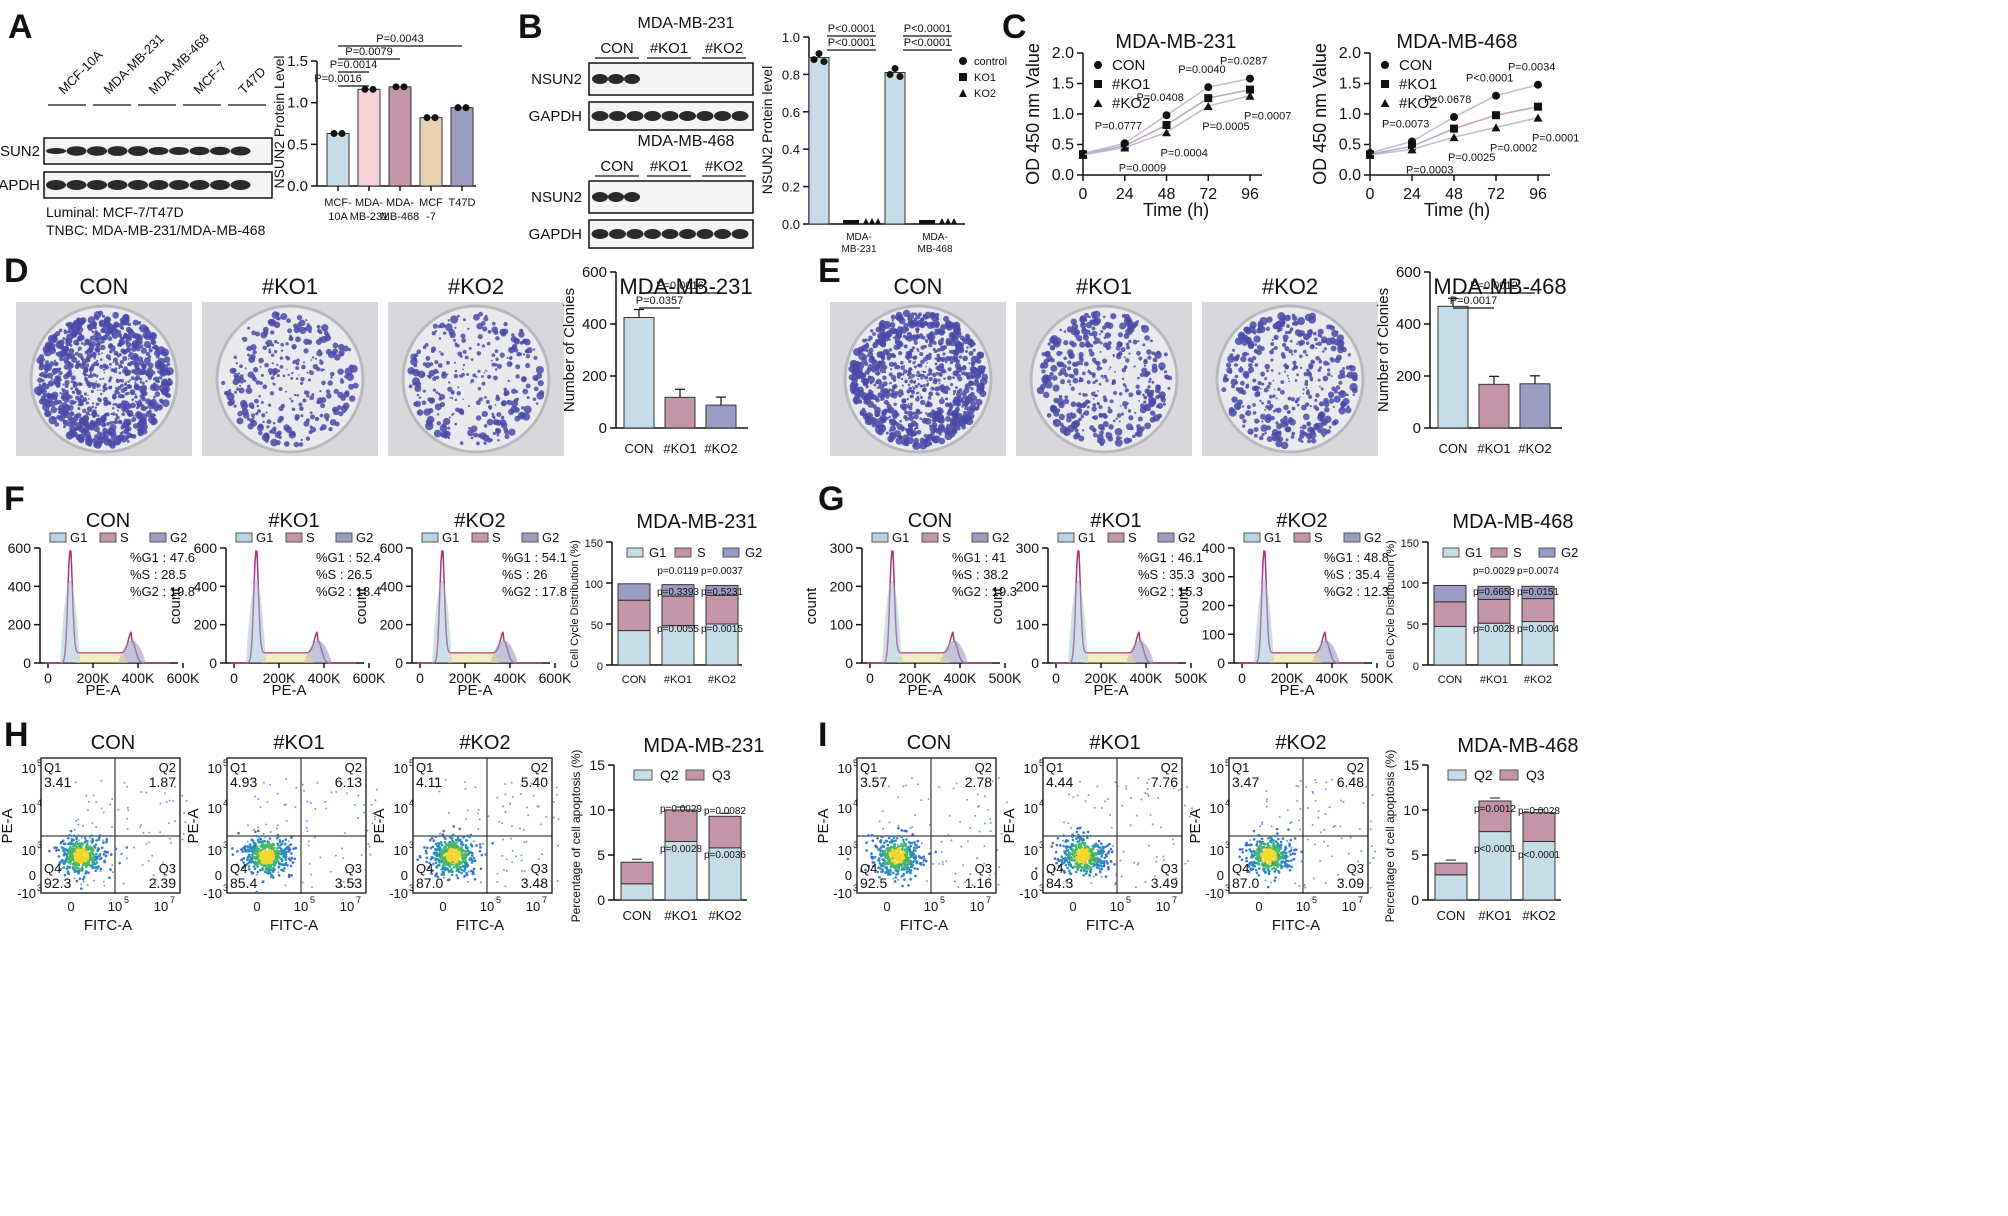 The width and height of the screenshot is (2008, 1216). What do you see at coordinates (1531, 68) in the screenshot?
I see `chart-c2-pvalue: P=0.0034` at bounding box center [1531, 68].